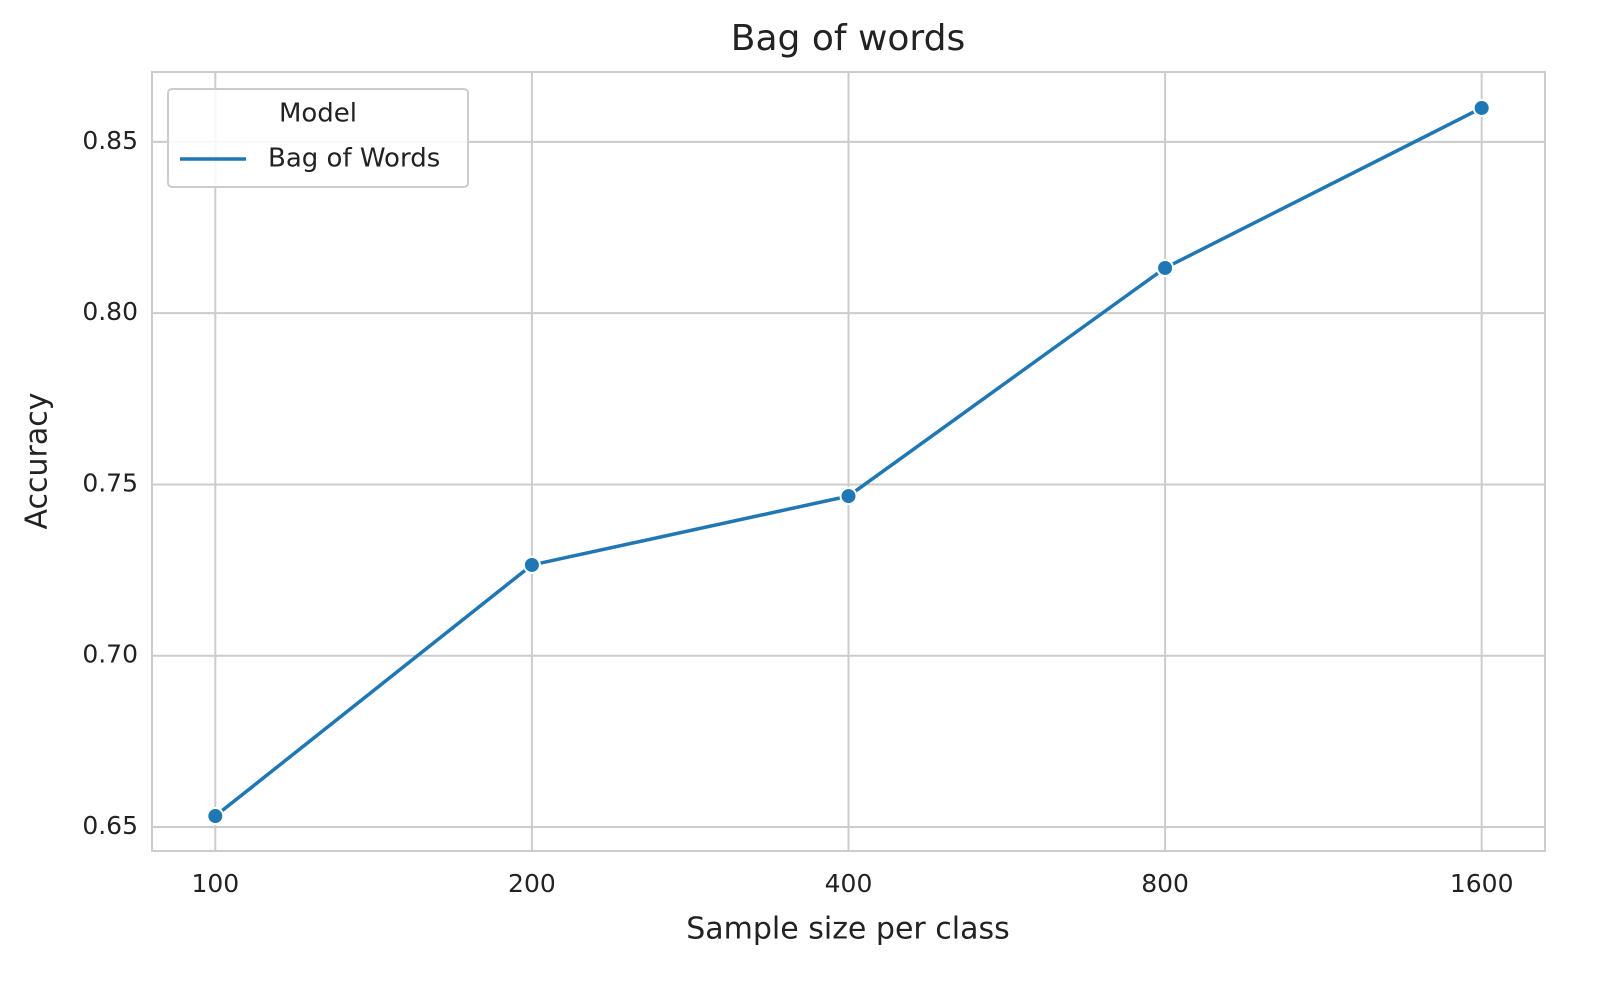 This screenshot has height=991, width=1600. What do you see at coordinates (110, 140) in the screenshot?
I see `y-tick-label: 0.85` at bounding box center [110, 140].